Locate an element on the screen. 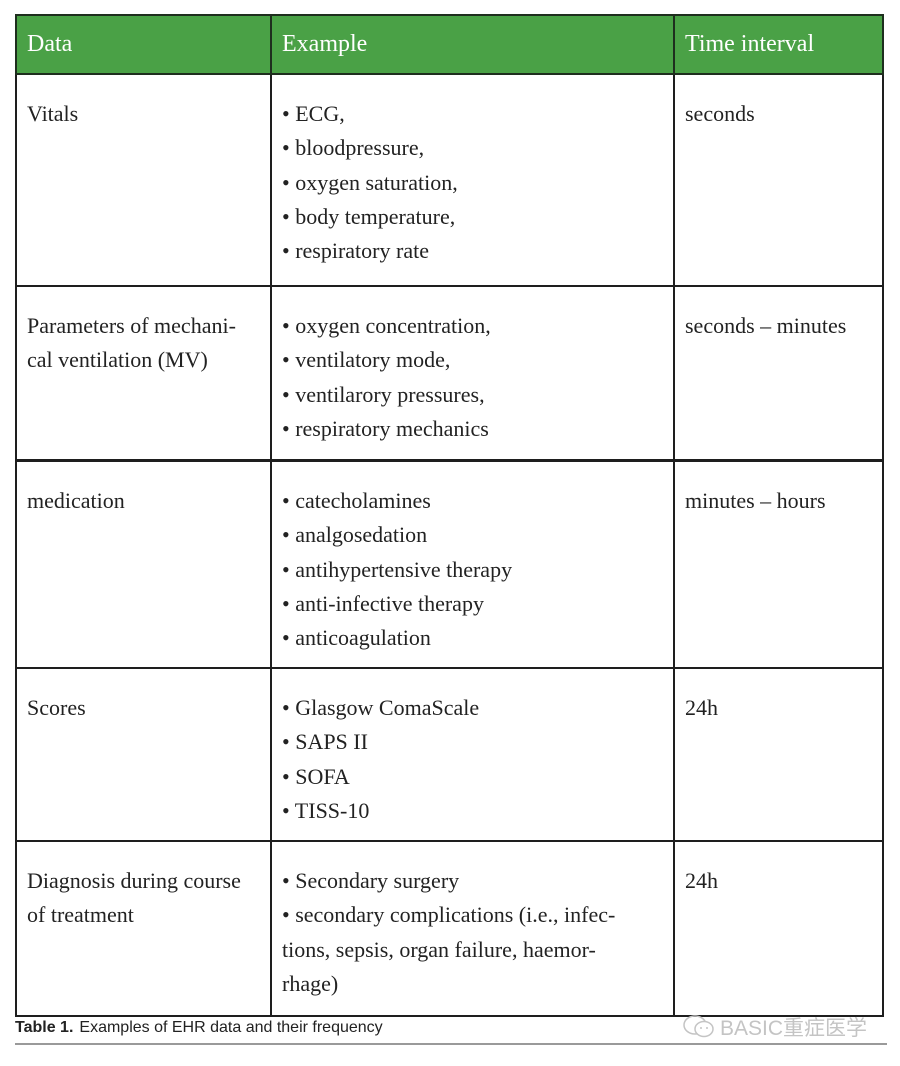 The width and height of the screenshot is (900, 1066). example-item: • Secondary surgery is located at coordinates (371, 880).